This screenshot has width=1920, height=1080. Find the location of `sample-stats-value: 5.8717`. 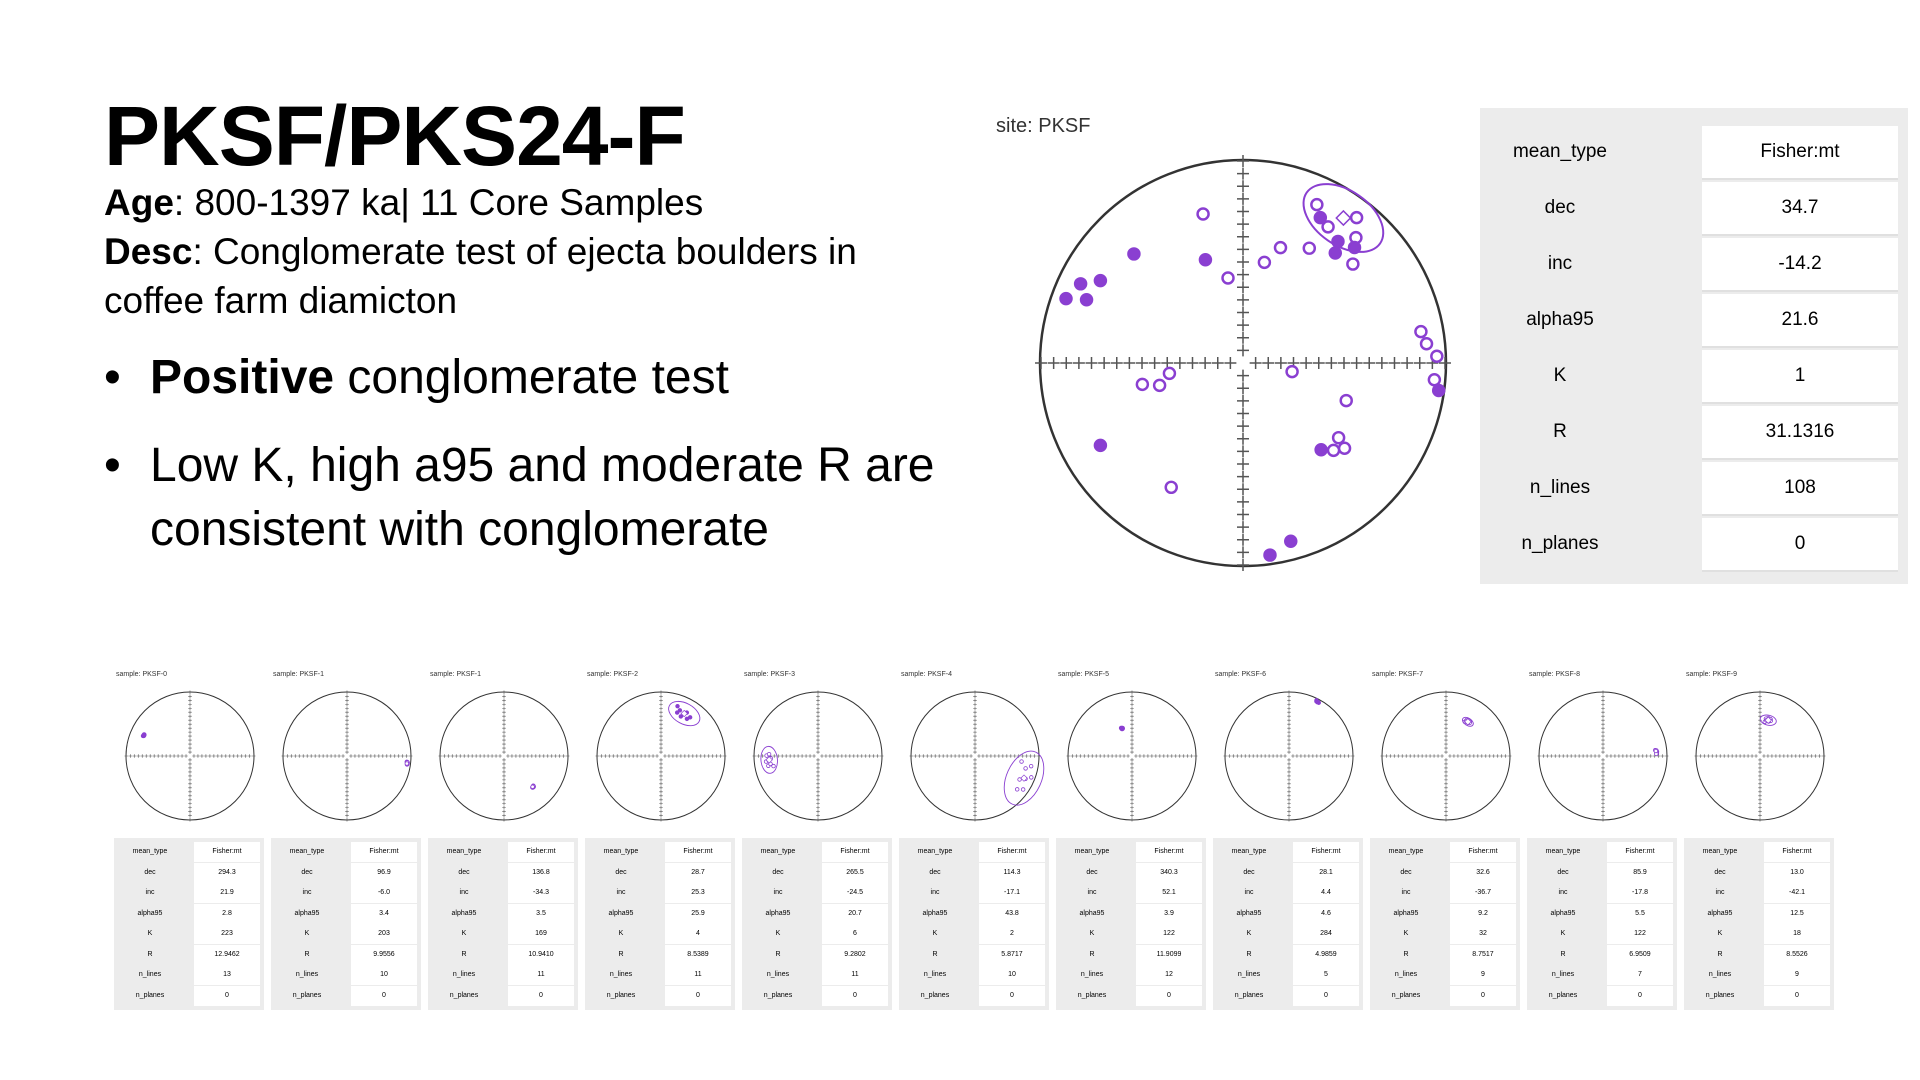

sample-stats-value: 5.8717 is located at coordinates (1012, 954).